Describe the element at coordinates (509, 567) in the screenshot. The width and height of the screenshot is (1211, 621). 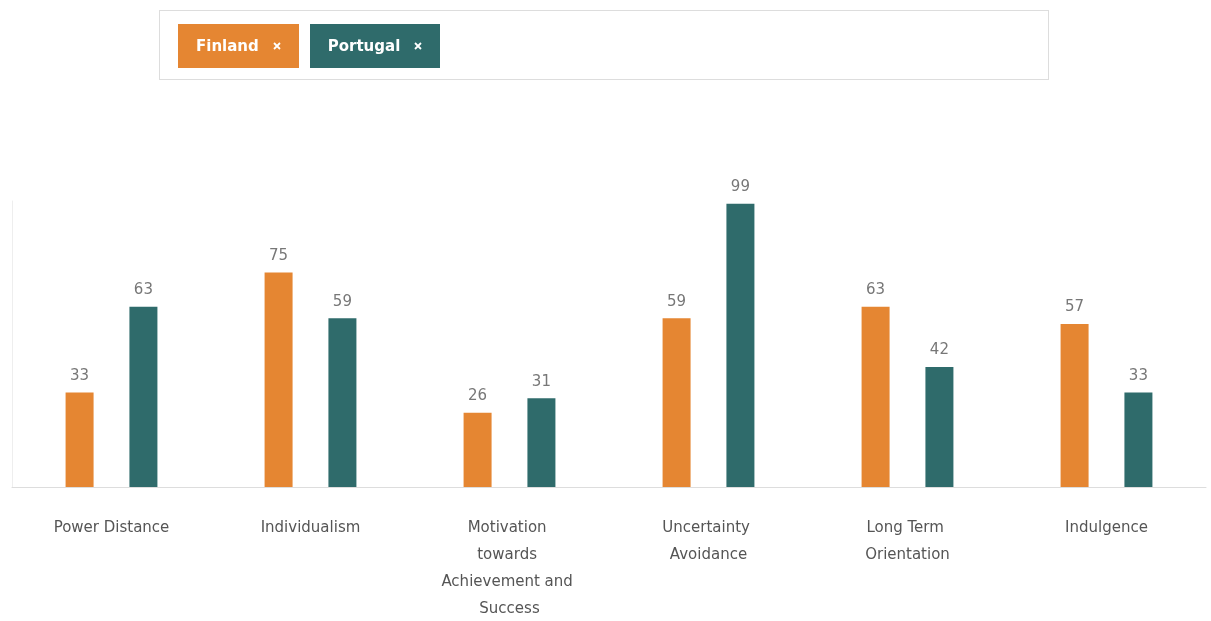
I see `x-tick-label: Motivation towards Achievement and Success` at that location.